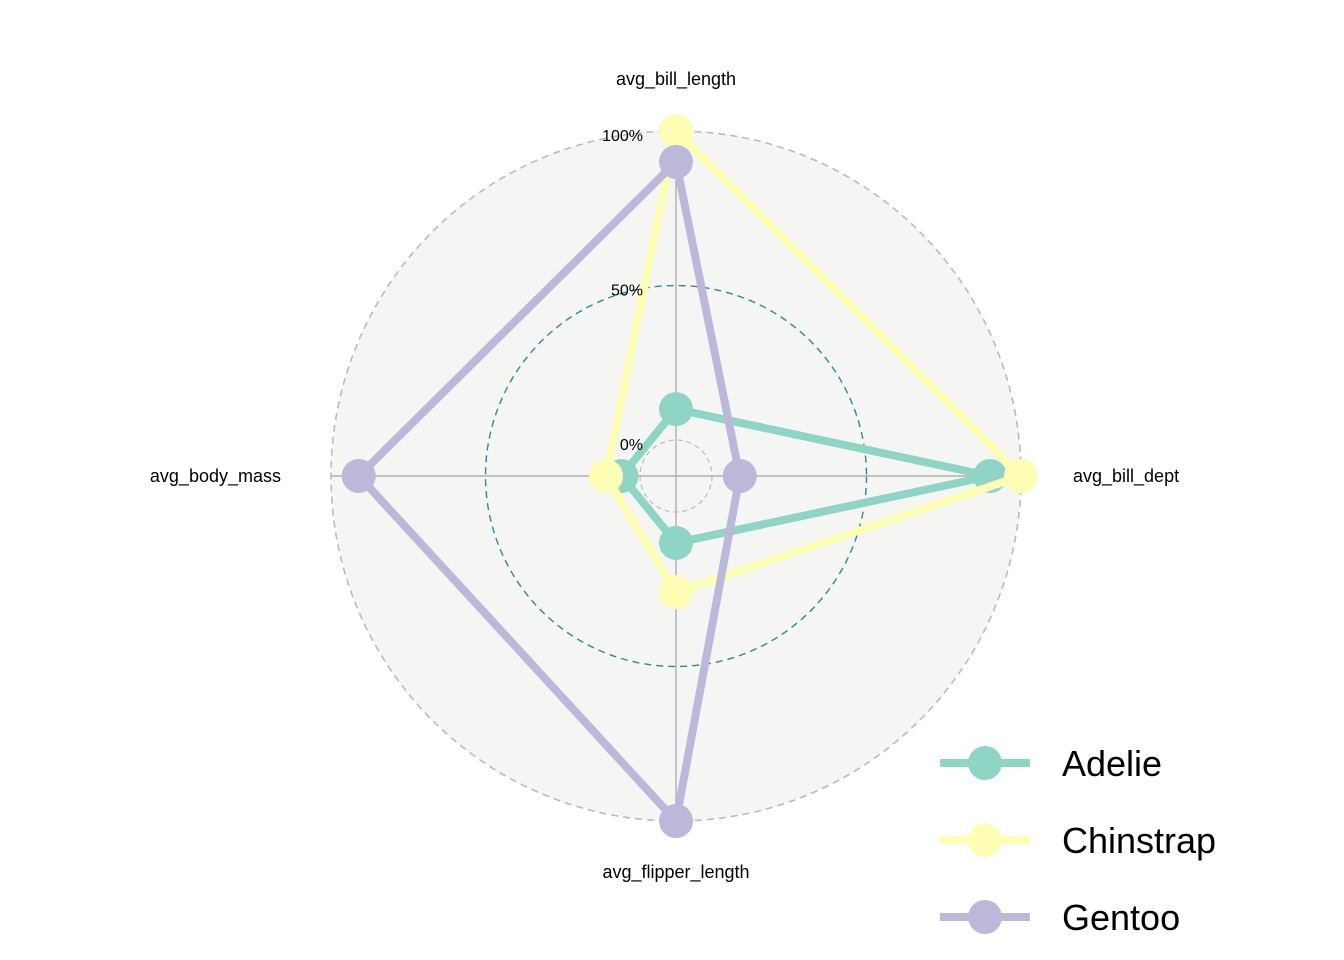 Image resolution: width=1344 pixels, height=960 pixels. What do you see at coordinates (1126, 476) in the screenshot?
I see `axis-label-avg_bill_dept: avg_bill_dept` at bounding box center [1126, 476].